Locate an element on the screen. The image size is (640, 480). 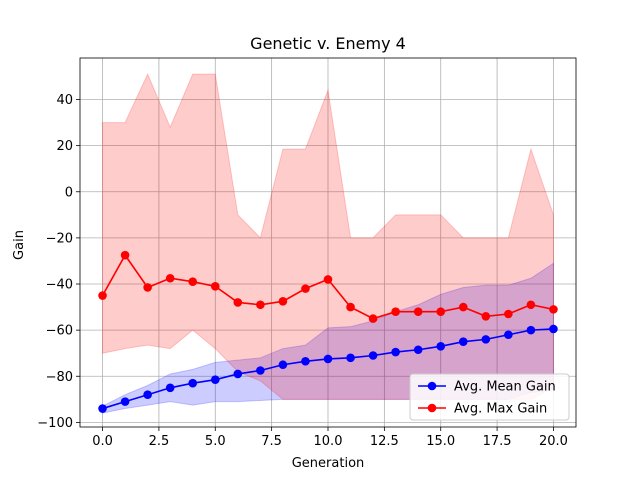
y-axis-label: Gain is located at coordinates (19, 245).